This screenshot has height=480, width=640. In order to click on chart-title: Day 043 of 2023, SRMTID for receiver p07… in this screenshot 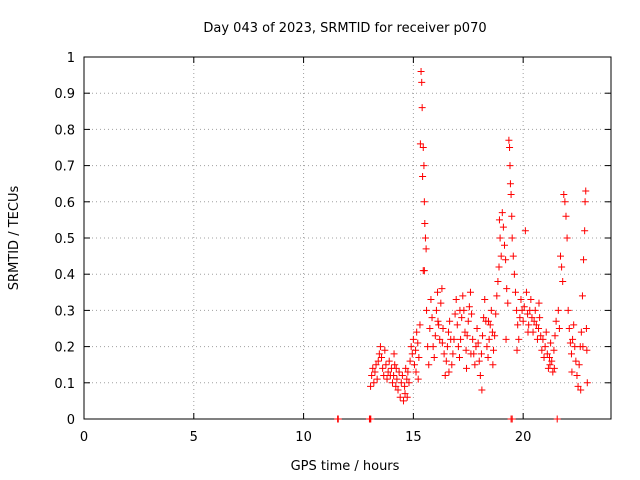, I will do `click(344, 28)`.